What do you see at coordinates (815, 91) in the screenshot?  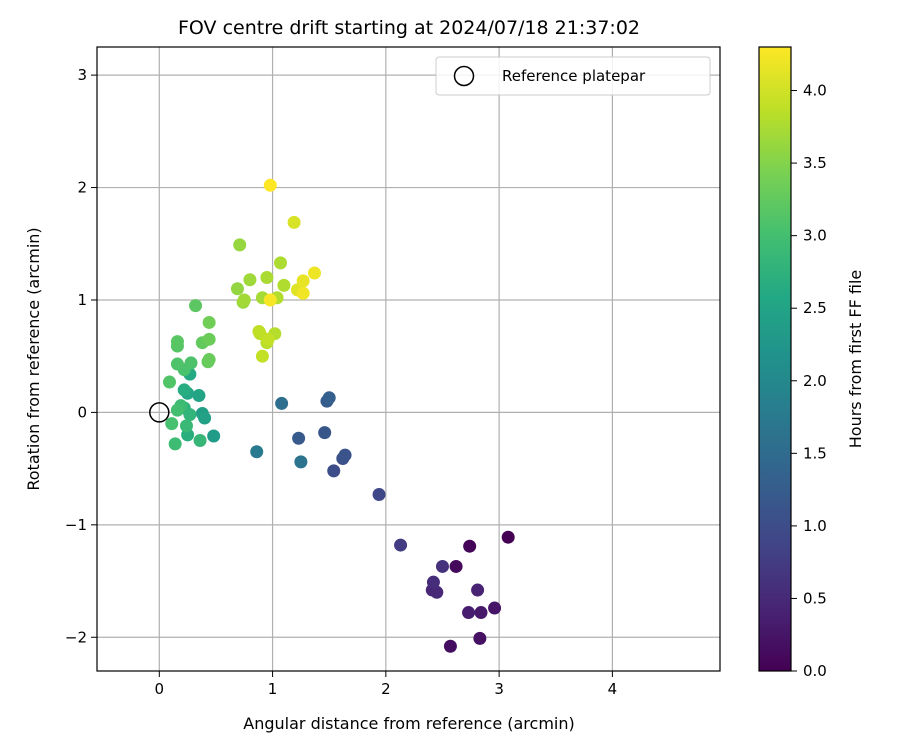 I see `colorbar-tick-label: 4.0` at bounding box center [815, 91].